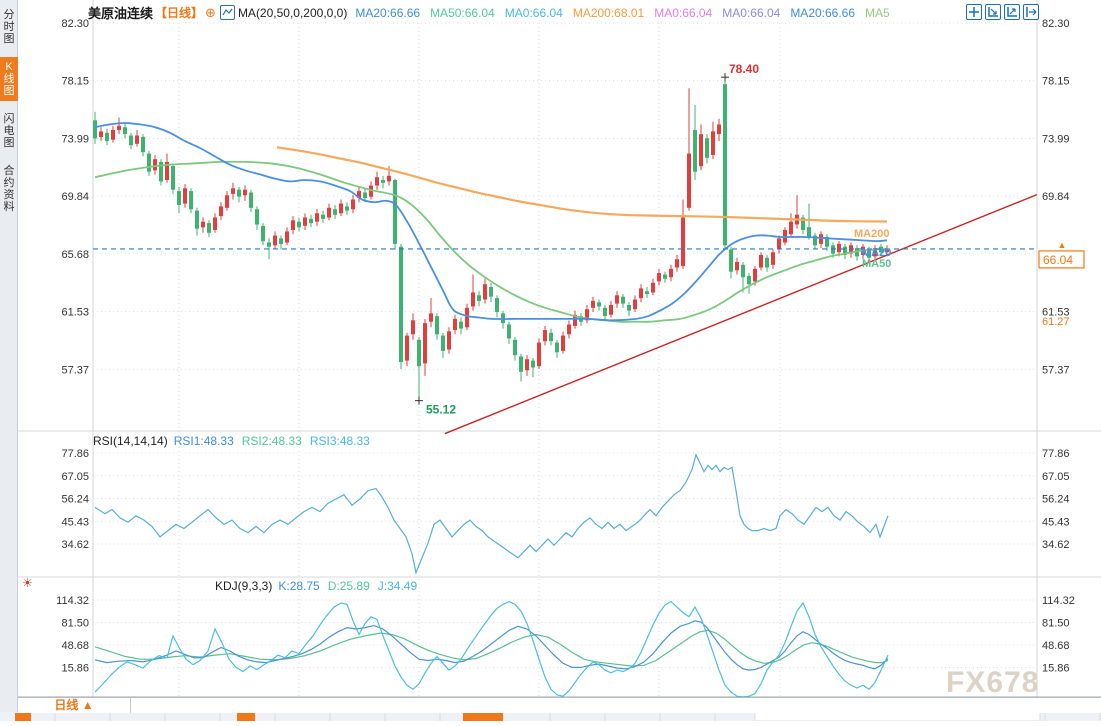  What do you see at coordinates (9, 189) in the screenshot?
I see `sidebar-tab-4: 合约资料` at bounding box center [9, 189].